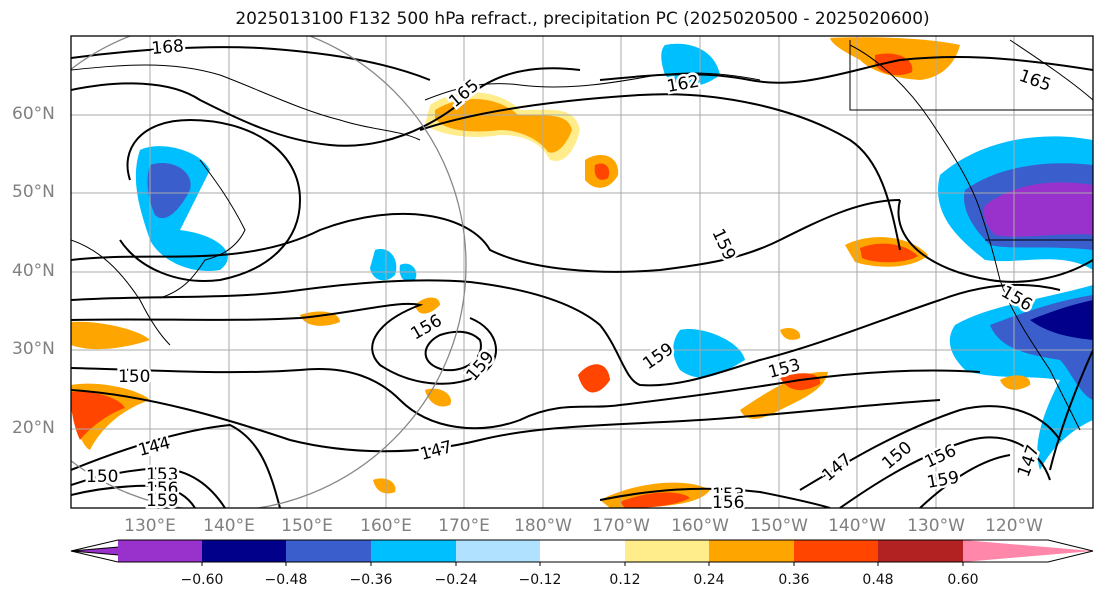  Describe the element at coordinates (464, 526) in the screenshot. I see `lon-label-170e: 170°E` at that location.